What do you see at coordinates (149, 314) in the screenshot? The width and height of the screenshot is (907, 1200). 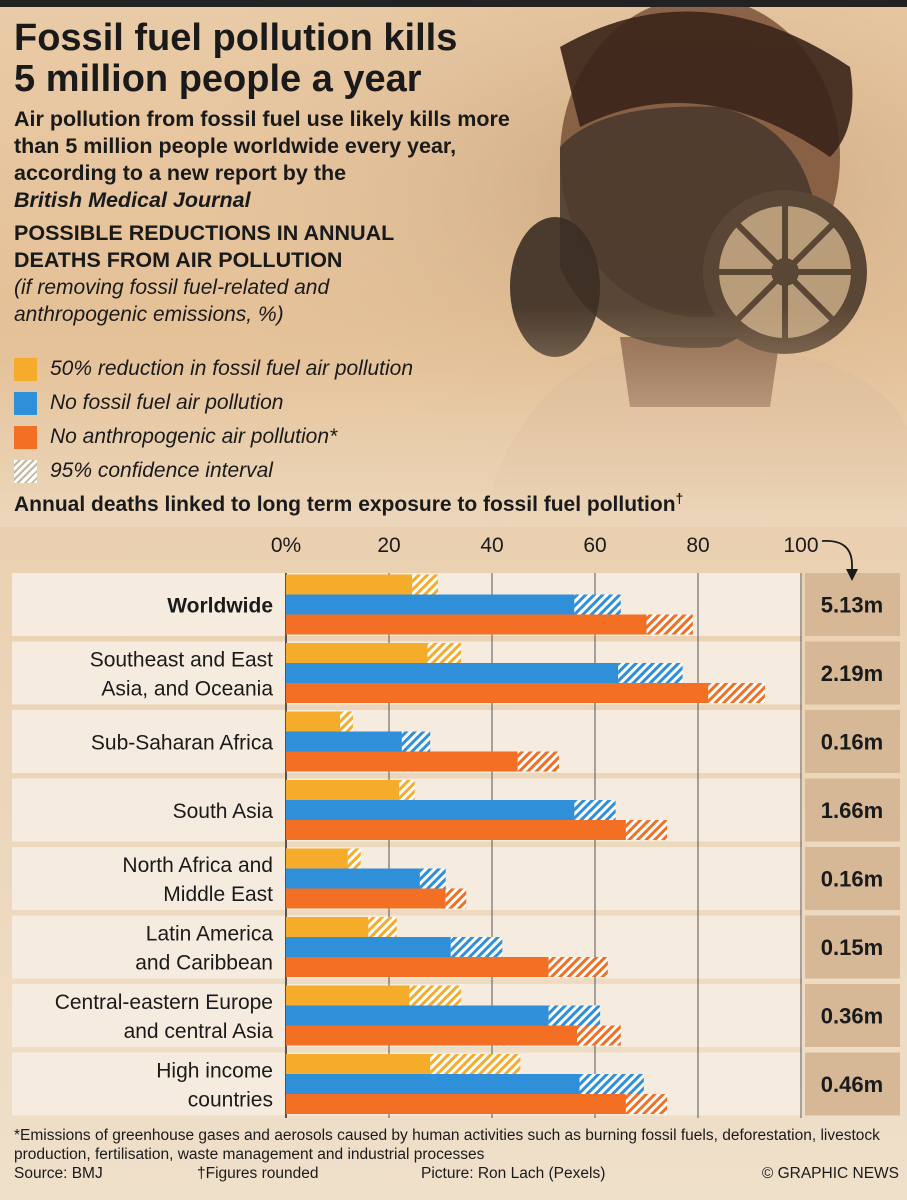 I see `section-note-line-2: anthropogenic emissions, %)` at bounding box center [149, 314].